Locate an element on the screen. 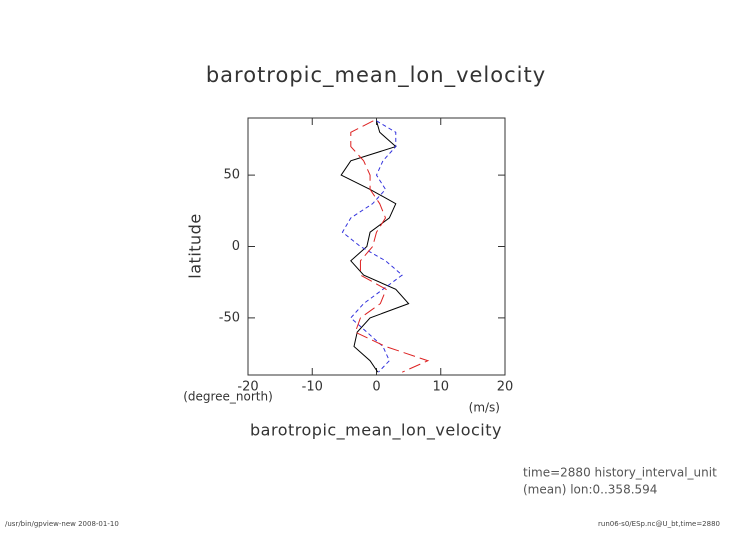  x-units: (m/s) is located at coordinates (484, 408).